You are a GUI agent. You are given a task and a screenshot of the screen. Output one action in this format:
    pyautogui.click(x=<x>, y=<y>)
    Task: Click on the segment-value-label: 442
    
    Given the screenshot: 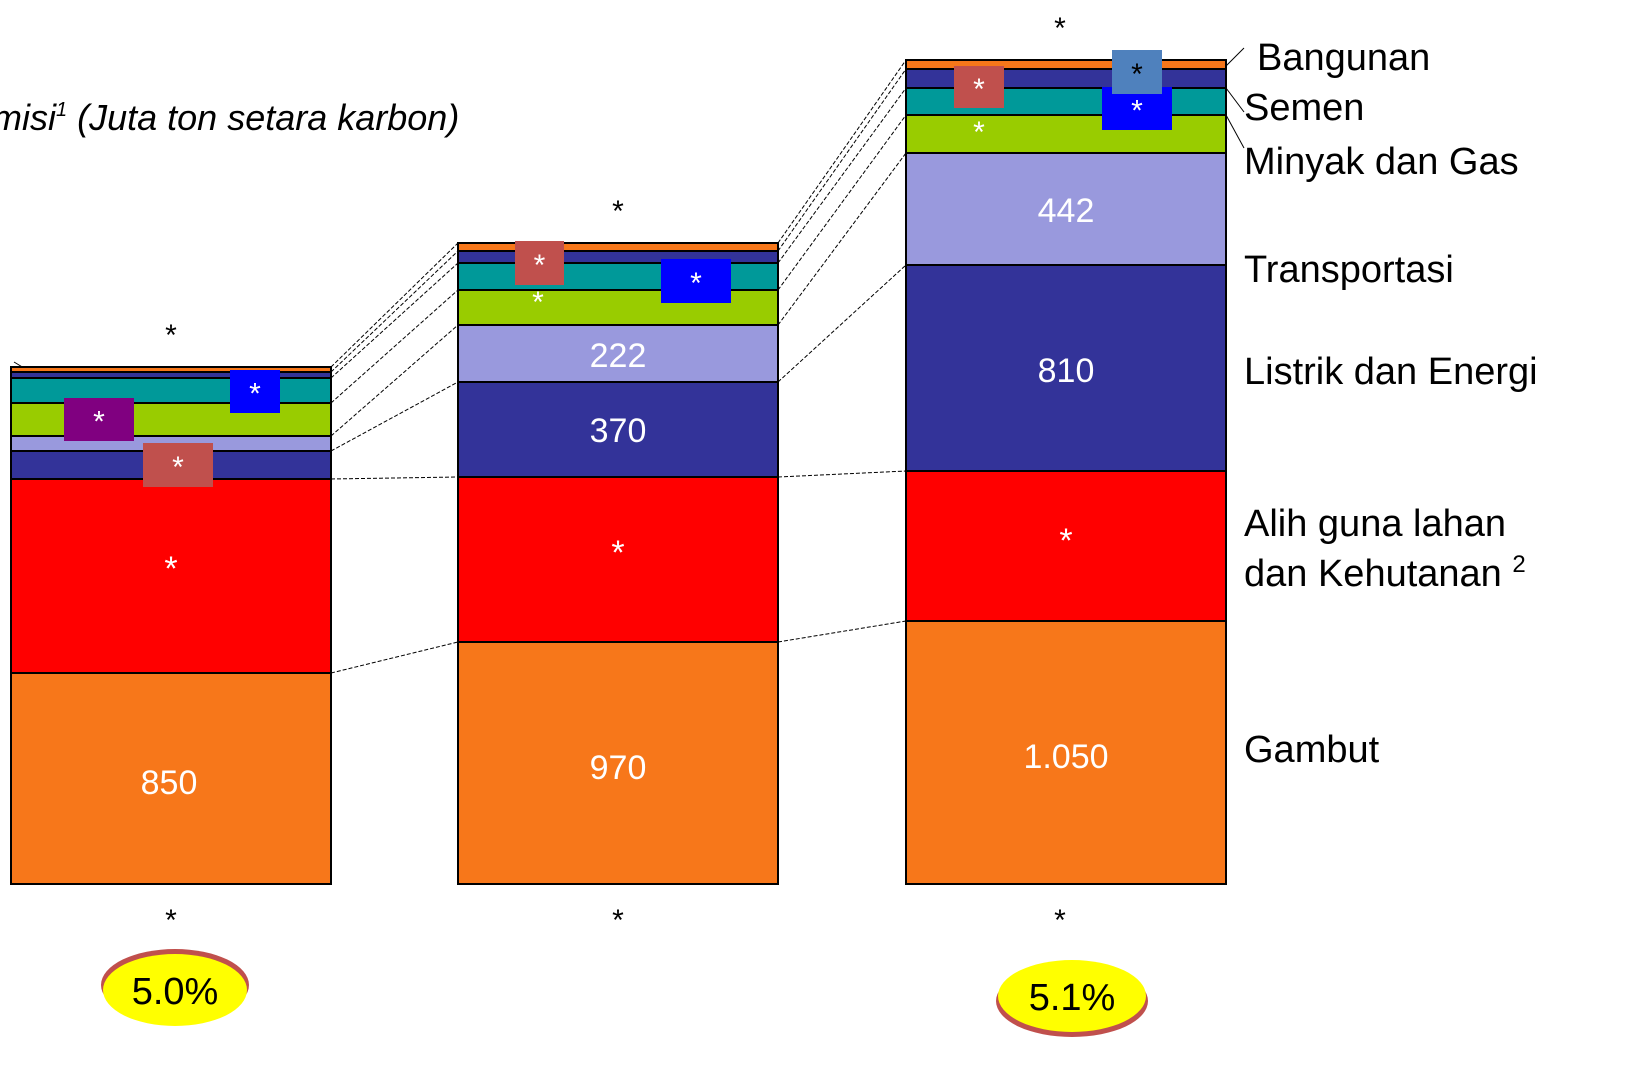 What is the action you would take?
    pyautogui.click(x=1066, y=211)
    